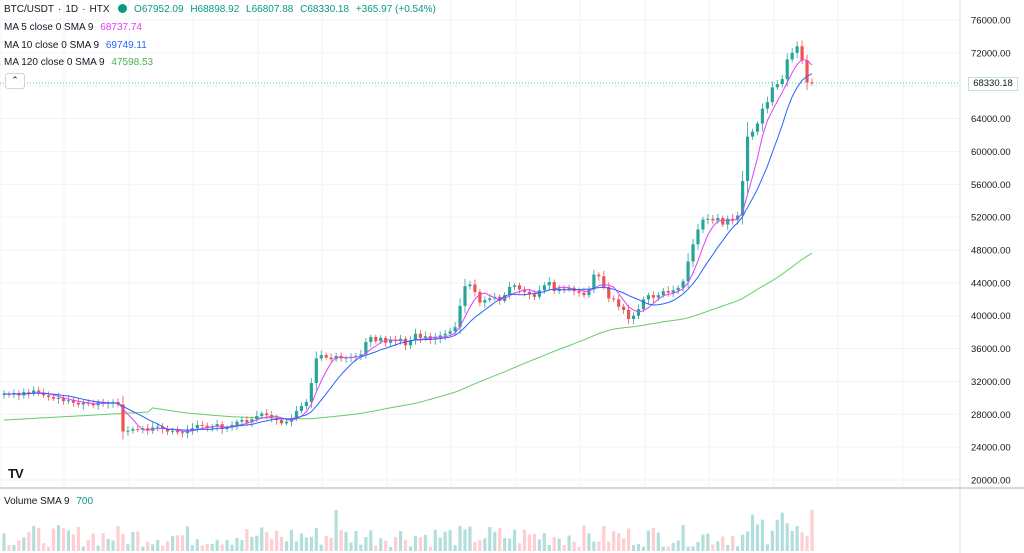 The image size is (1024, 553). Describe the element at coordinates (77, 46) in the screenshot. I see `indicator-ma10: MA 10 close 0 SMA 9 69749.11` at that location.